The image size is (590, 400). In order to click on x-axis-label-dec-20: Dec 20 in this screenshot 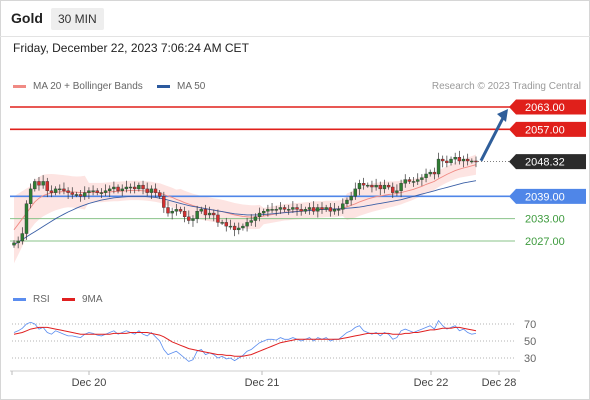, I will do `click(89, 383)`.